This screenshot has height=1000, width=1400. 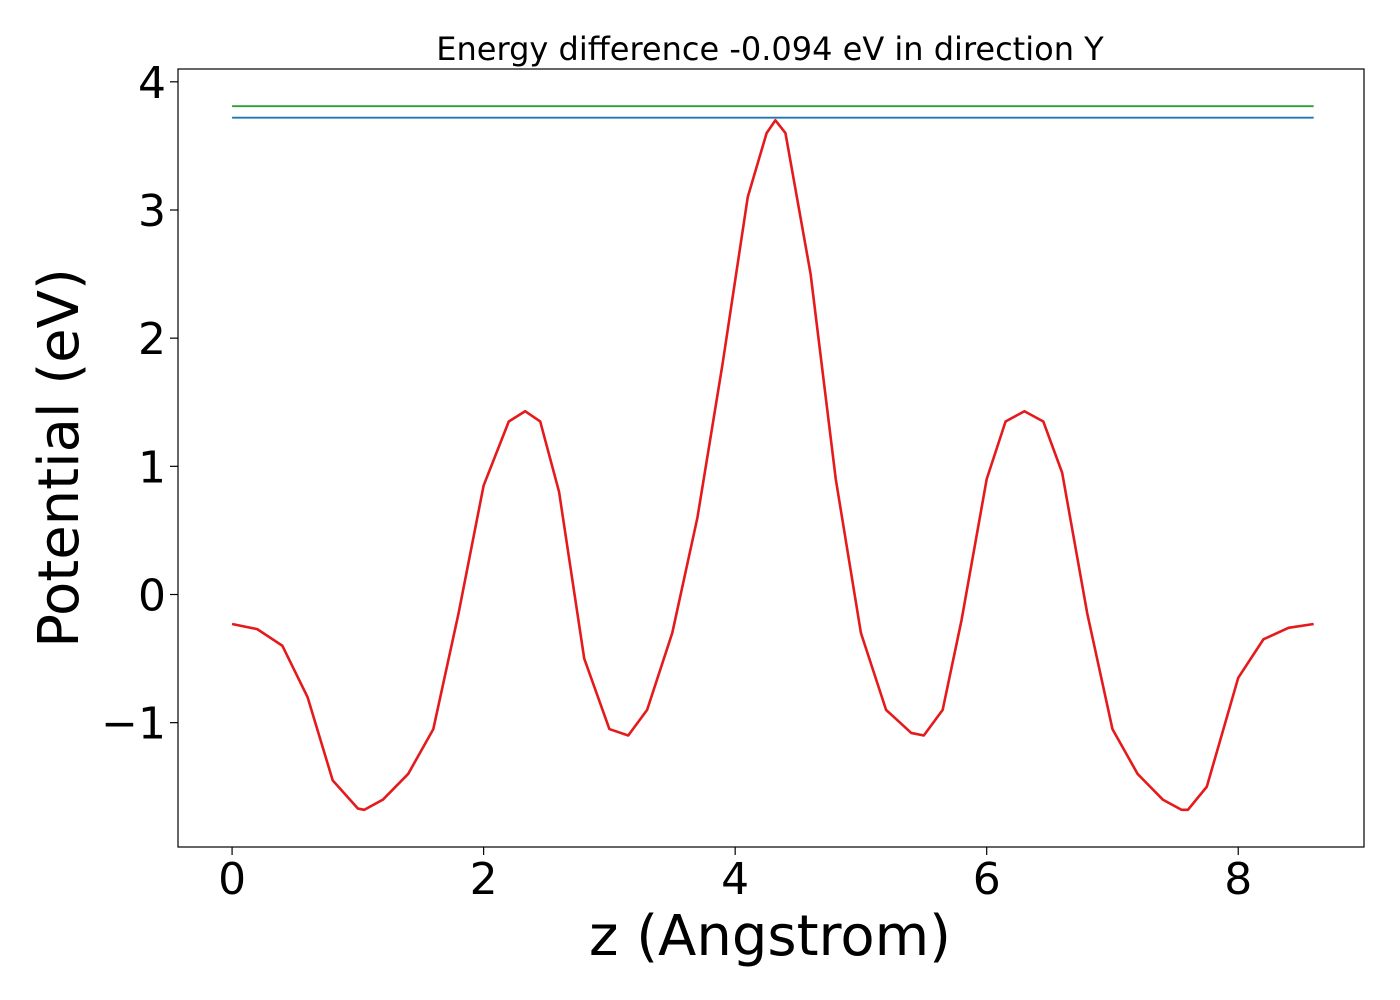 What do you see at coordinates (484, 879) in the screenshot?
I see `x-tick-label: 2` at bounding box center [484, 879].